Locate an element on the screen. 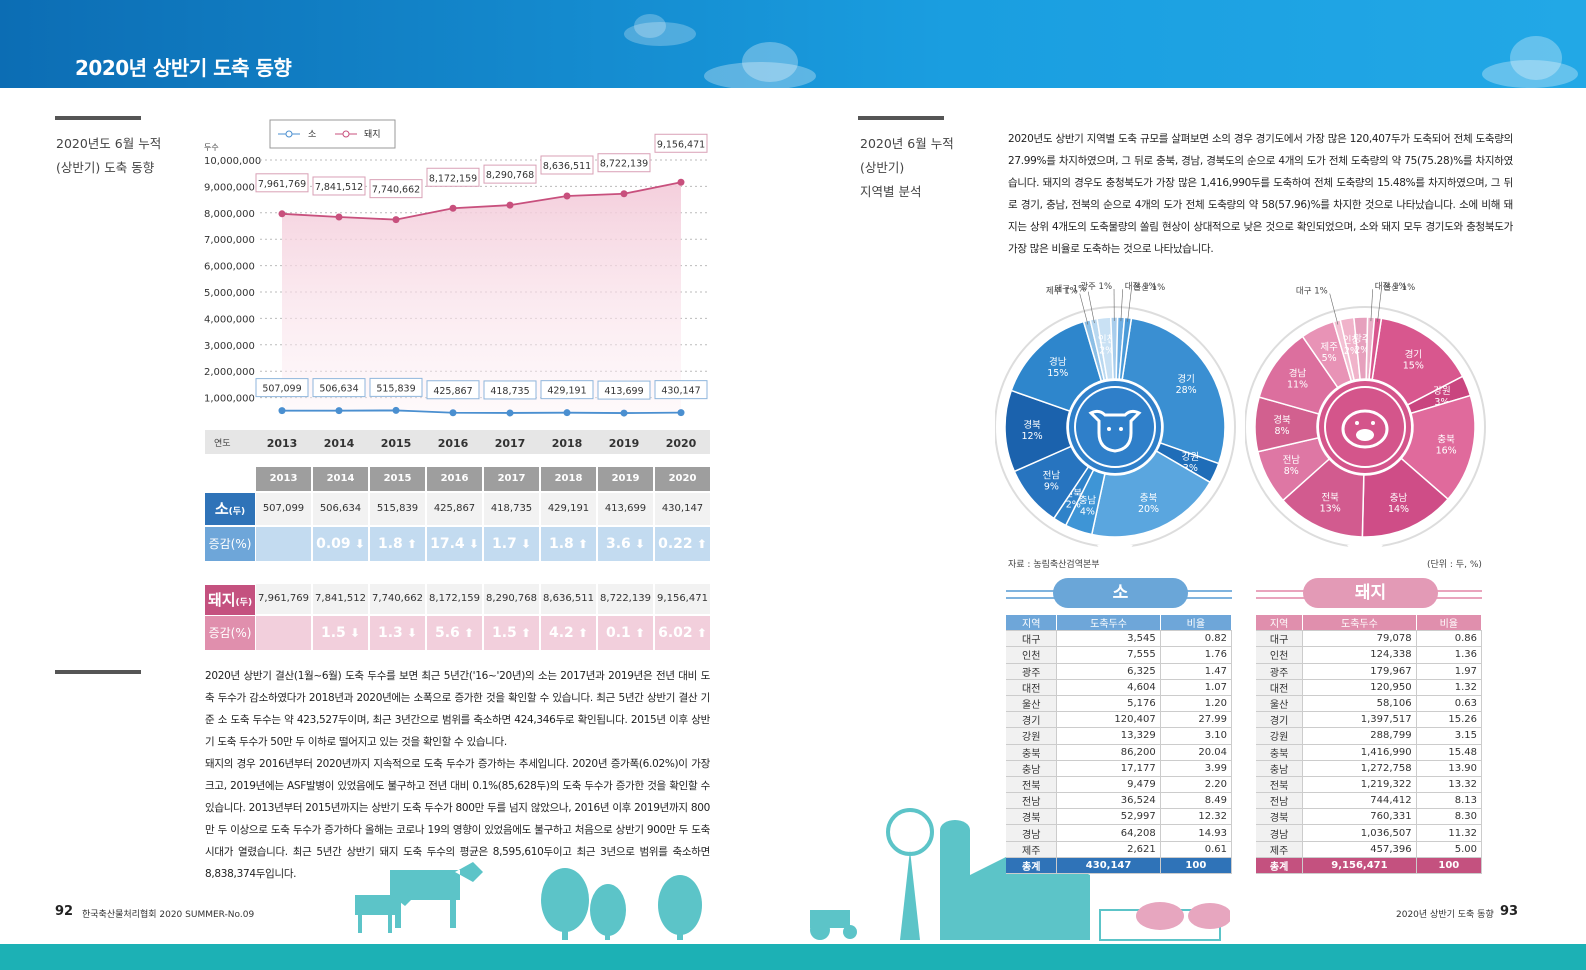  pig-table-title: 돼지 is located at coordinates (1370, 593).